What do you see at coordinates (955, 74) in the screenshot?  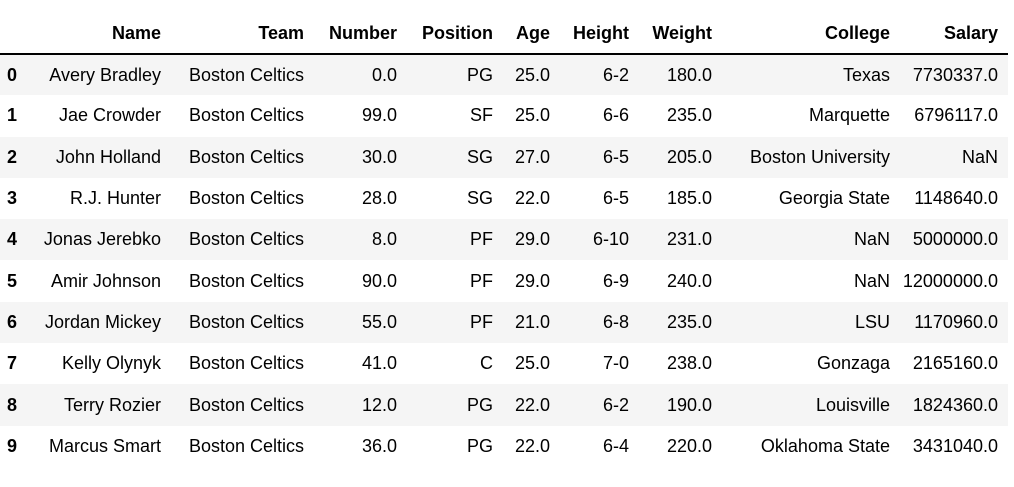 I see `cell-salary: 7730337.0` at bounding box center [955, 74].